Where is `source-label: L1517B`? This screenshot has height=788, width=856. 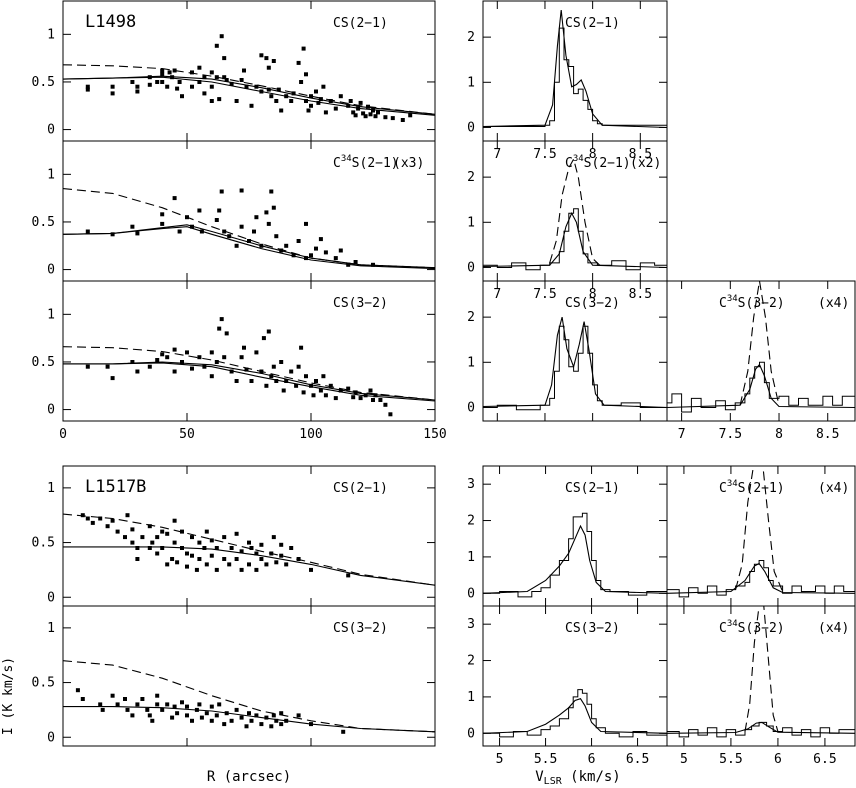
source-label: L1517B is located at coordinates (115, 487).